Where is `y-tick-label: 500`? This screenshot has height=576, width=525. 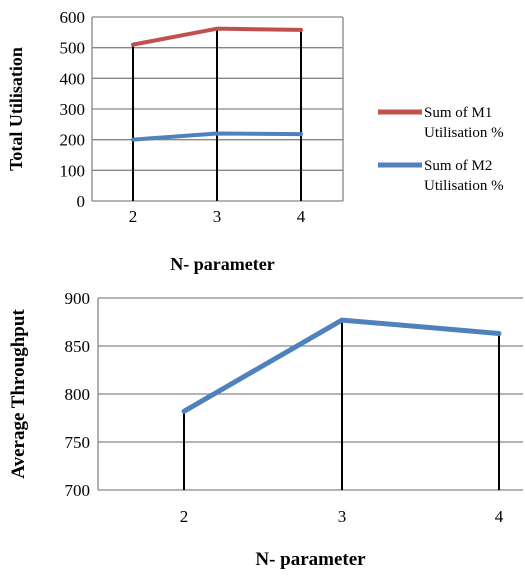 y-tick-label: 500 is located at coordinates (73, 48).